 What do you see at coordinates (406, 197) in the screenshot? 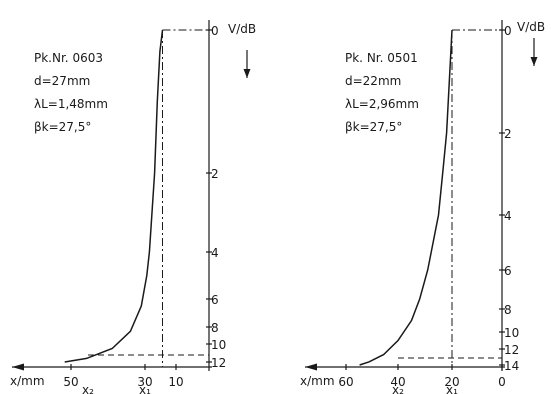
I see `attenuation-curve` at bounding box center [406, 197].